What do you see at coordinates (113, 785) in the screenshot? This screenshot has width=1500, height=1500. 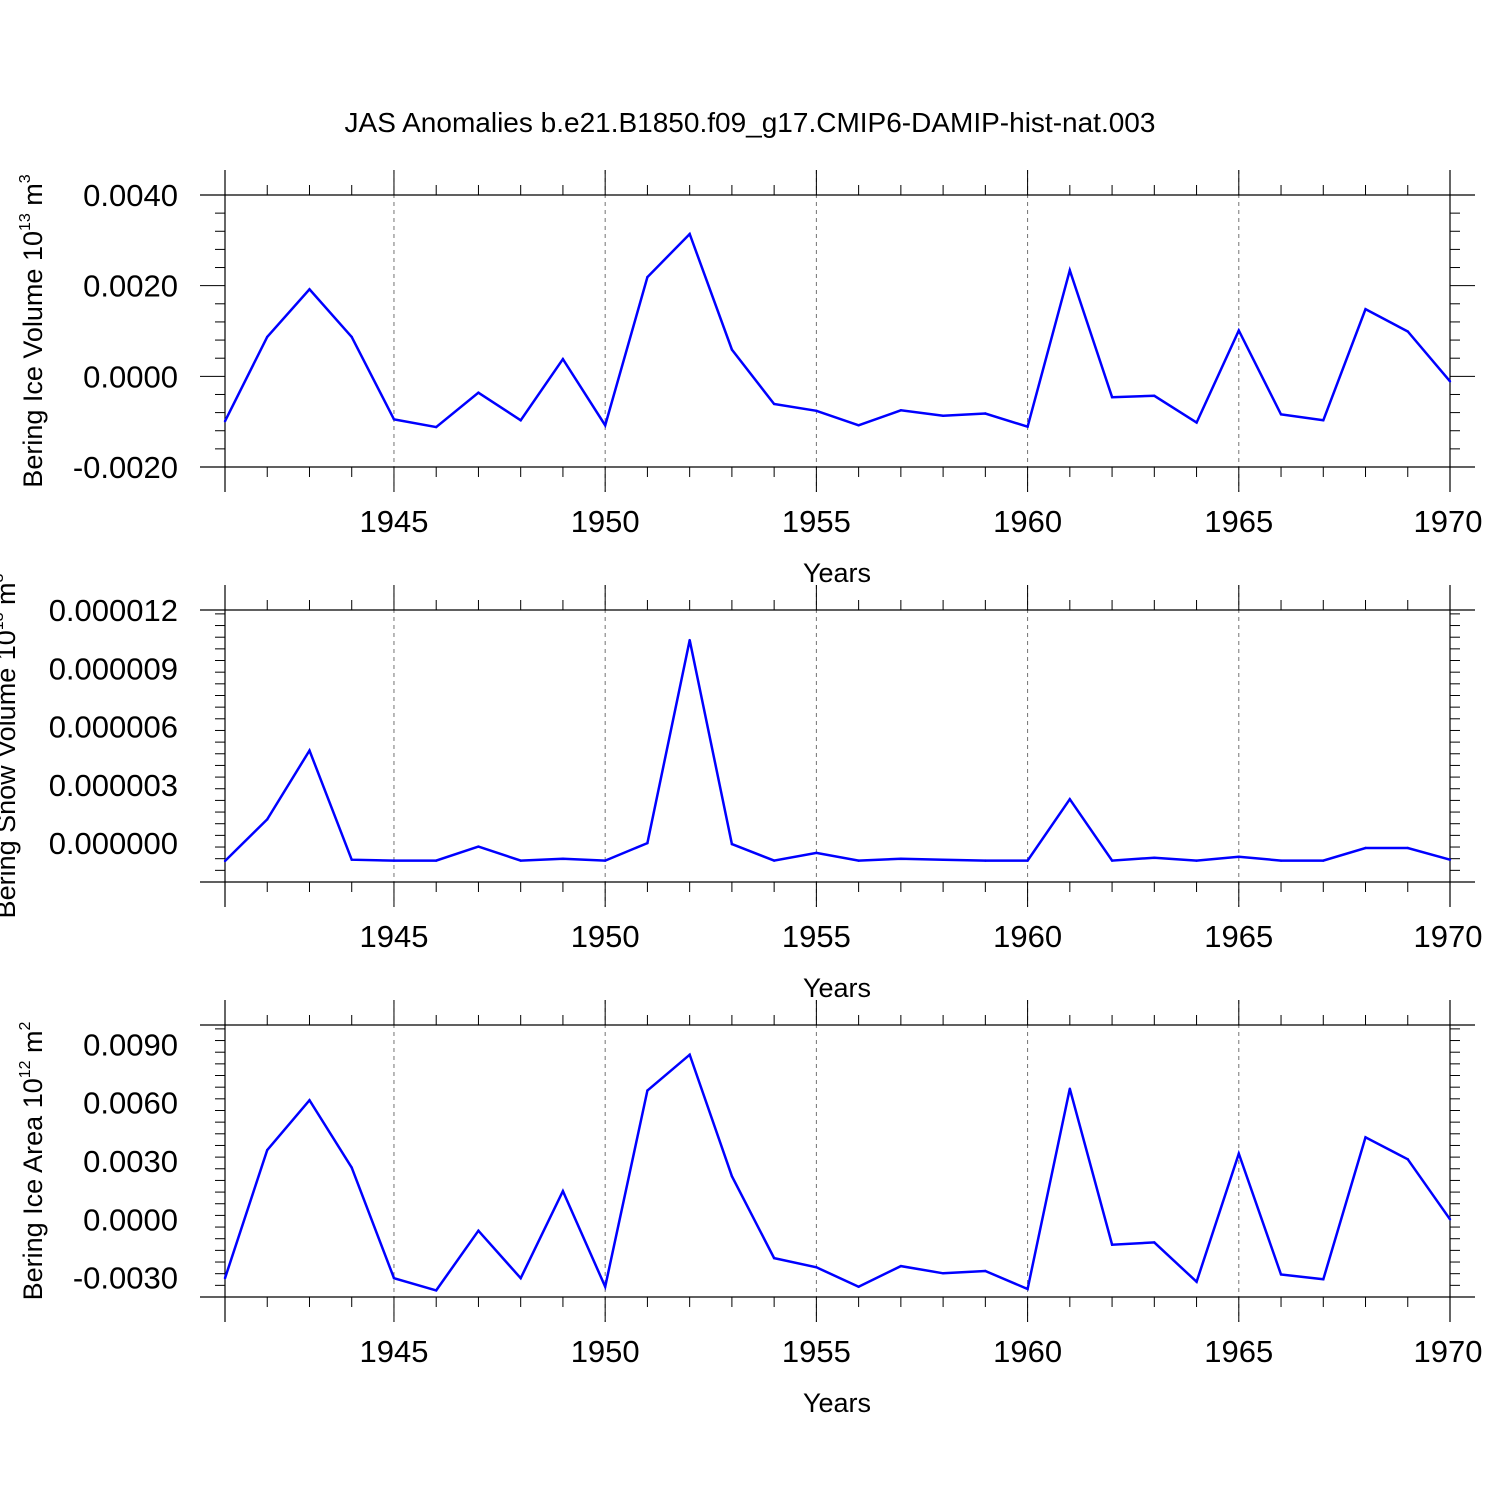 I see `y-tick-label: 0.000003` at bounding box center [113, 785].